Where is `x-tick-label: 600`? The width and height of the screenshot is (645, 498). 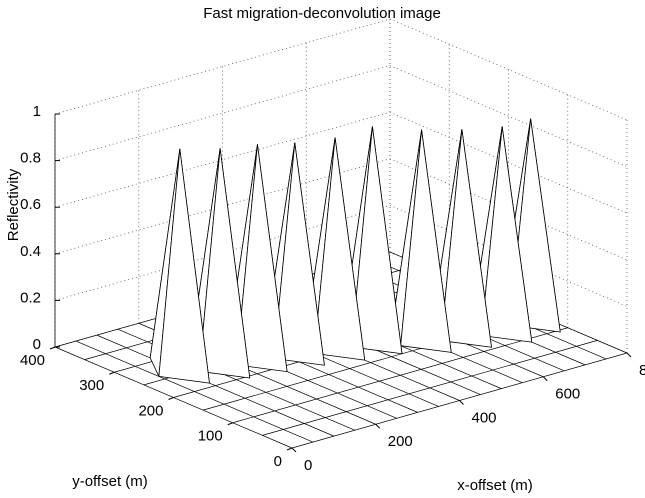 x-tick-label: 600 is located at coordinates (567, 394).